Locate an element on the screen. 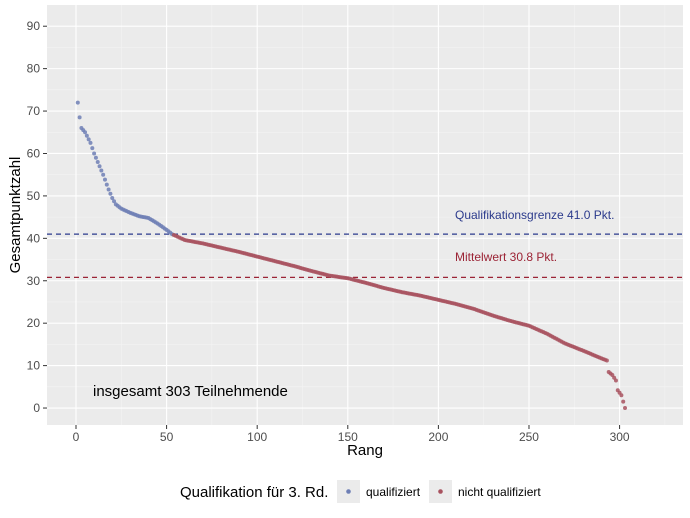  x-tick-label: 250 is located at coordinates (529, 437).